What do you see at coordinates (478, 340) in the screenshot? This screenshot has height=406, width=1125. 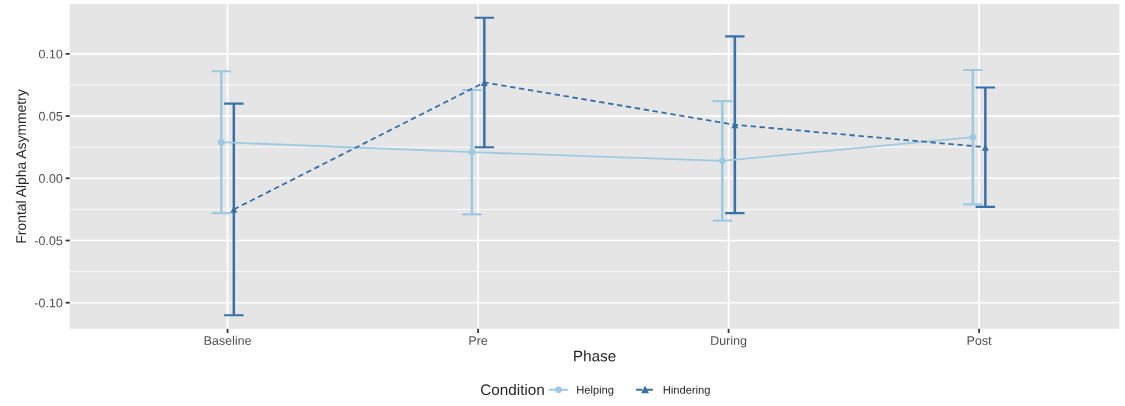 I see `x-tick-label: Pre` at bounding box center [478, 340].